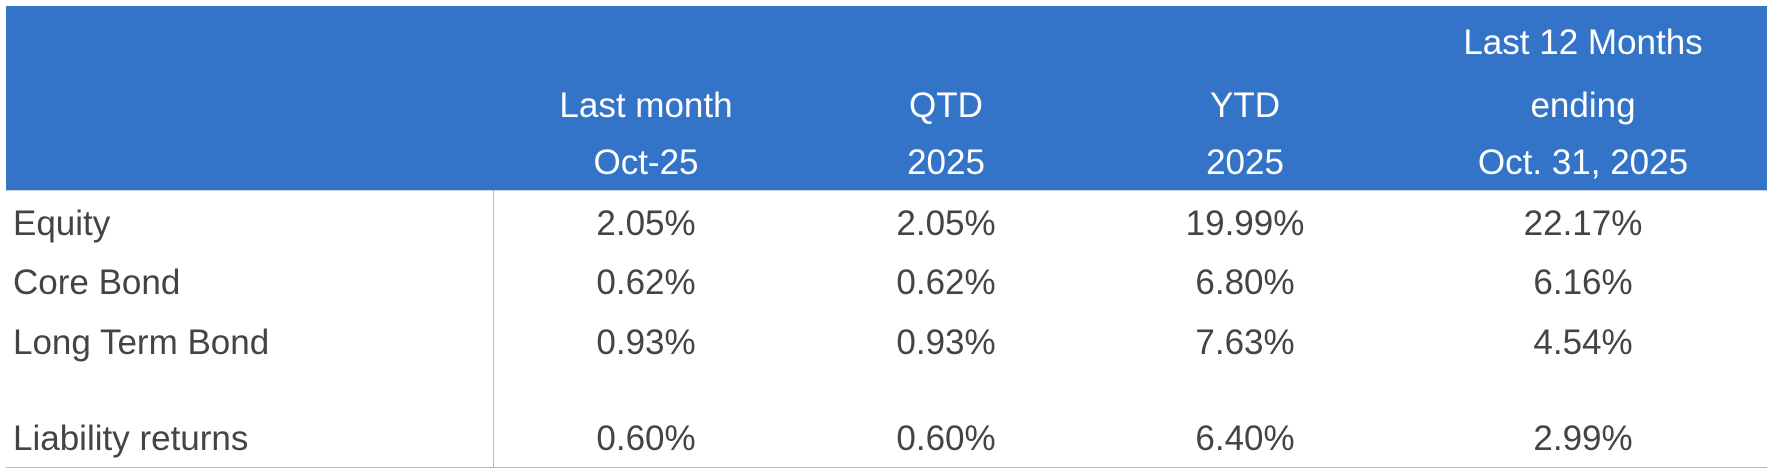 The image size is (1770, 476). I want to click on header-label: ending, so click(1583, 105).